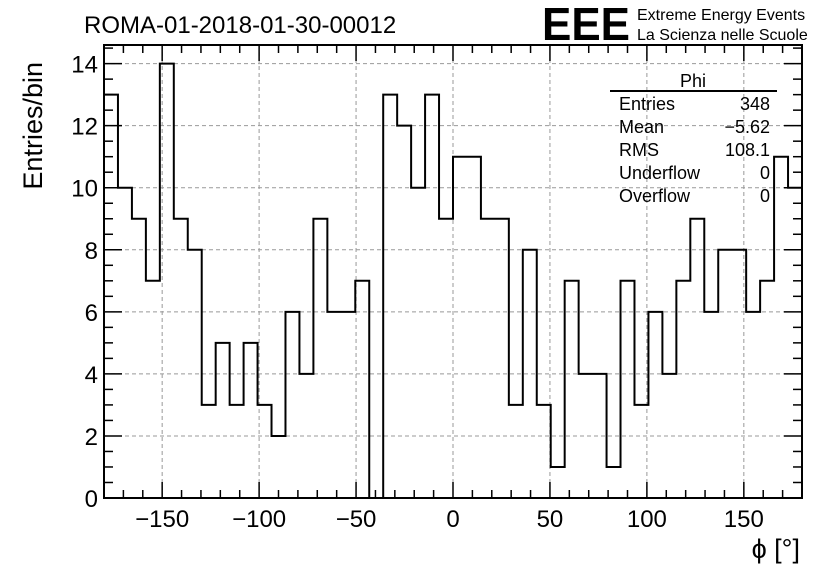  What do you see at coordinates (84, 65) in the screenshot?
I see `y-tick-label: 14` at bounding box center [84, 65].